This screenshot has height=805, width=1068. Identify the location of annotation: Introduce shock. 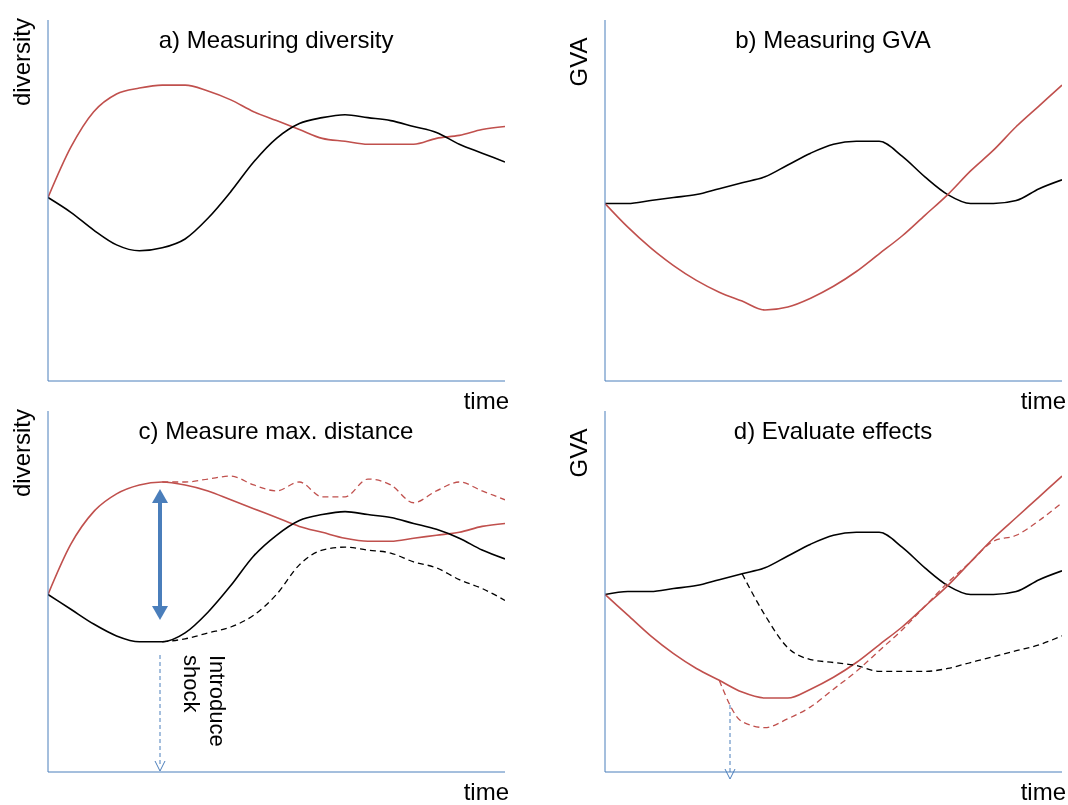
(204, 702).